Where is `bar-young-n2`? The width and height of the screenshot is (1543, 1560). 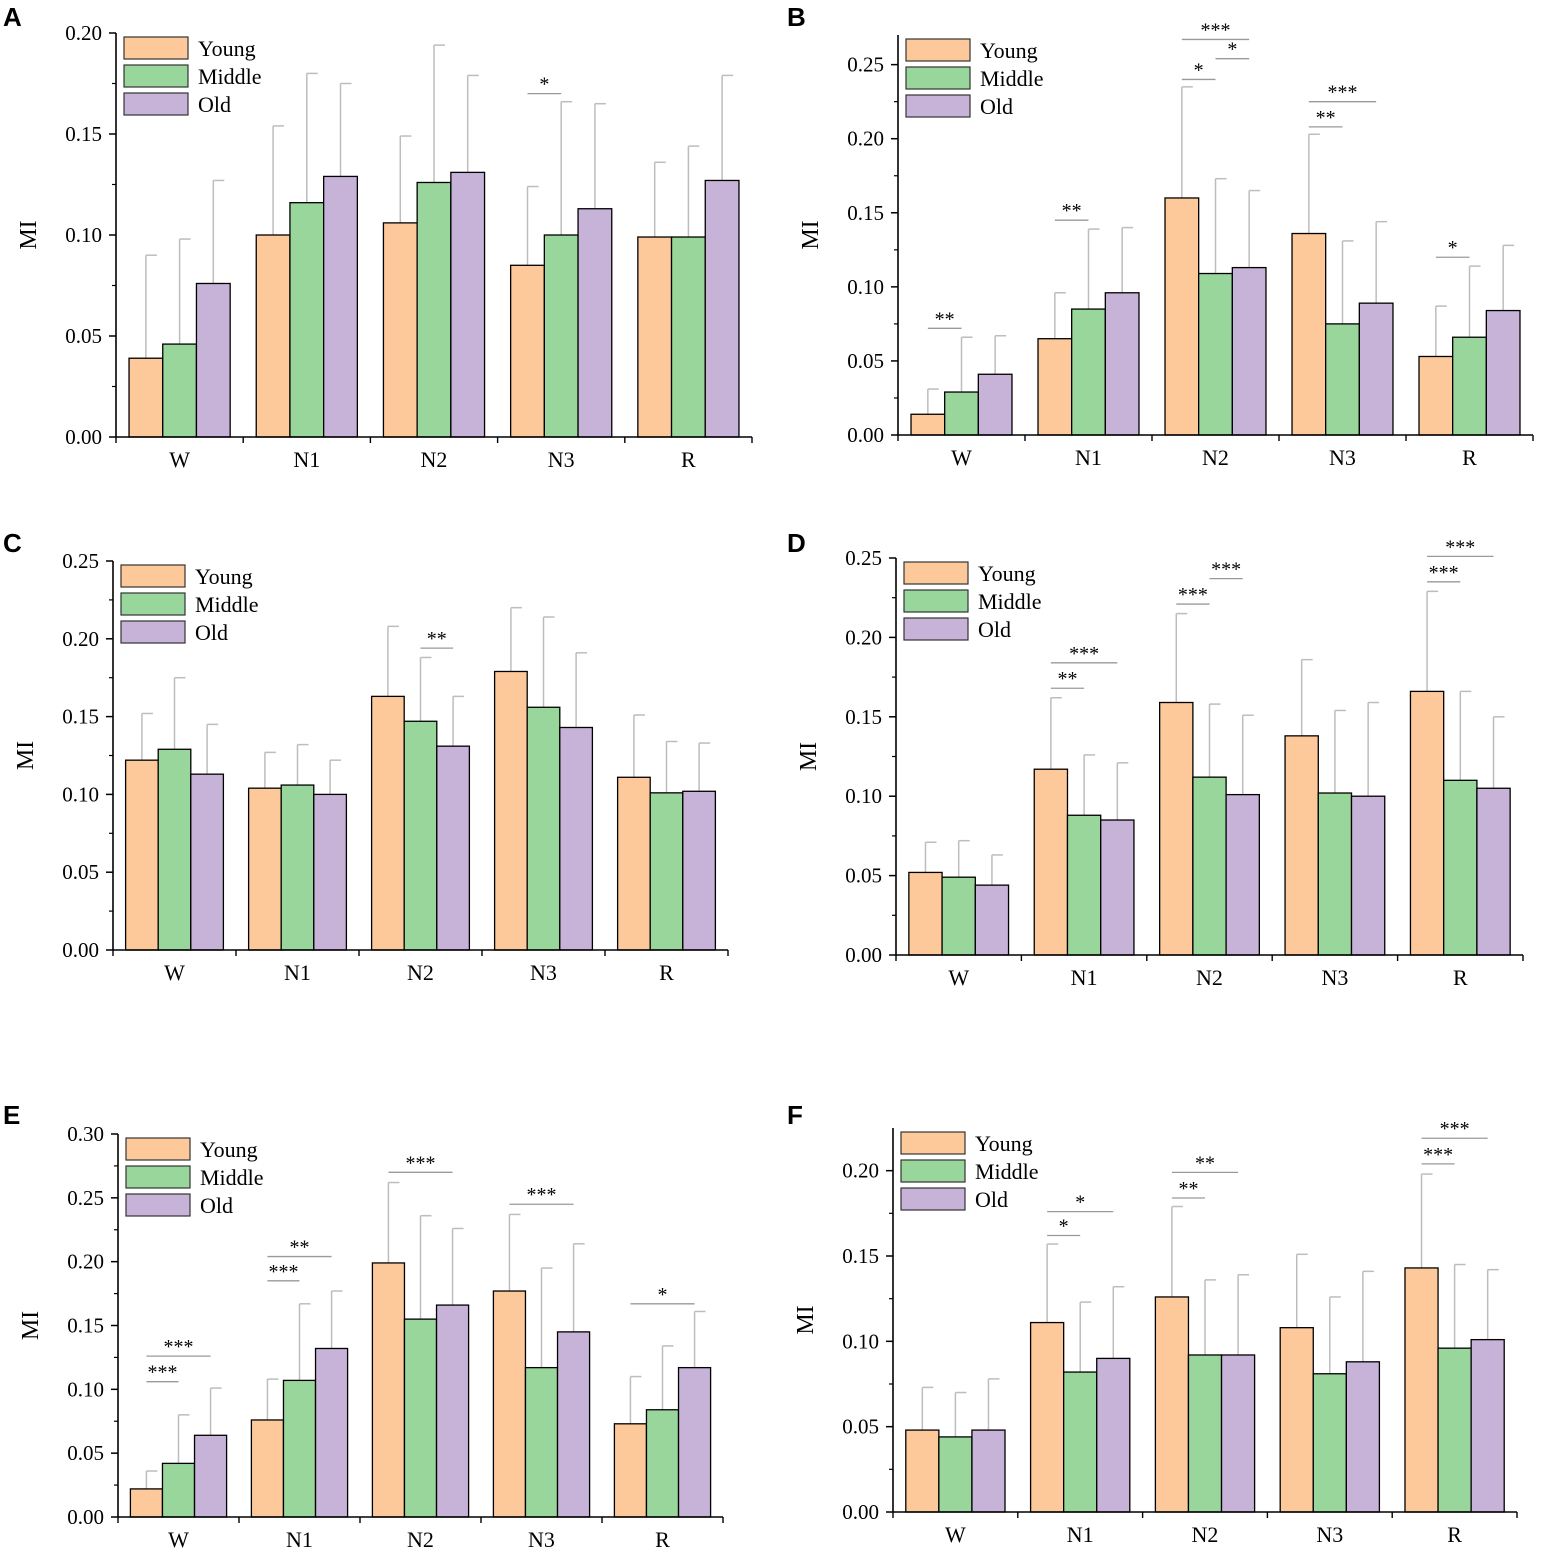
bar-young-n2 is located at coordinates (388, 1390).